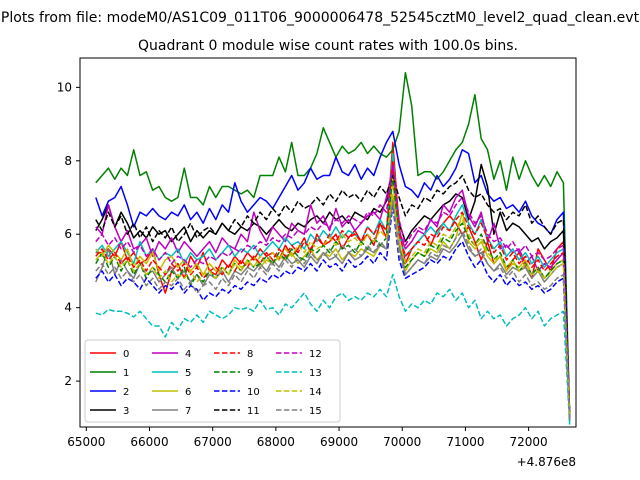  Describe the element at coordinates (307, 438) in the screenshot. I see `x-axis: 65000 66000 67000 68000 69000 70000 71000 72000` at that location.